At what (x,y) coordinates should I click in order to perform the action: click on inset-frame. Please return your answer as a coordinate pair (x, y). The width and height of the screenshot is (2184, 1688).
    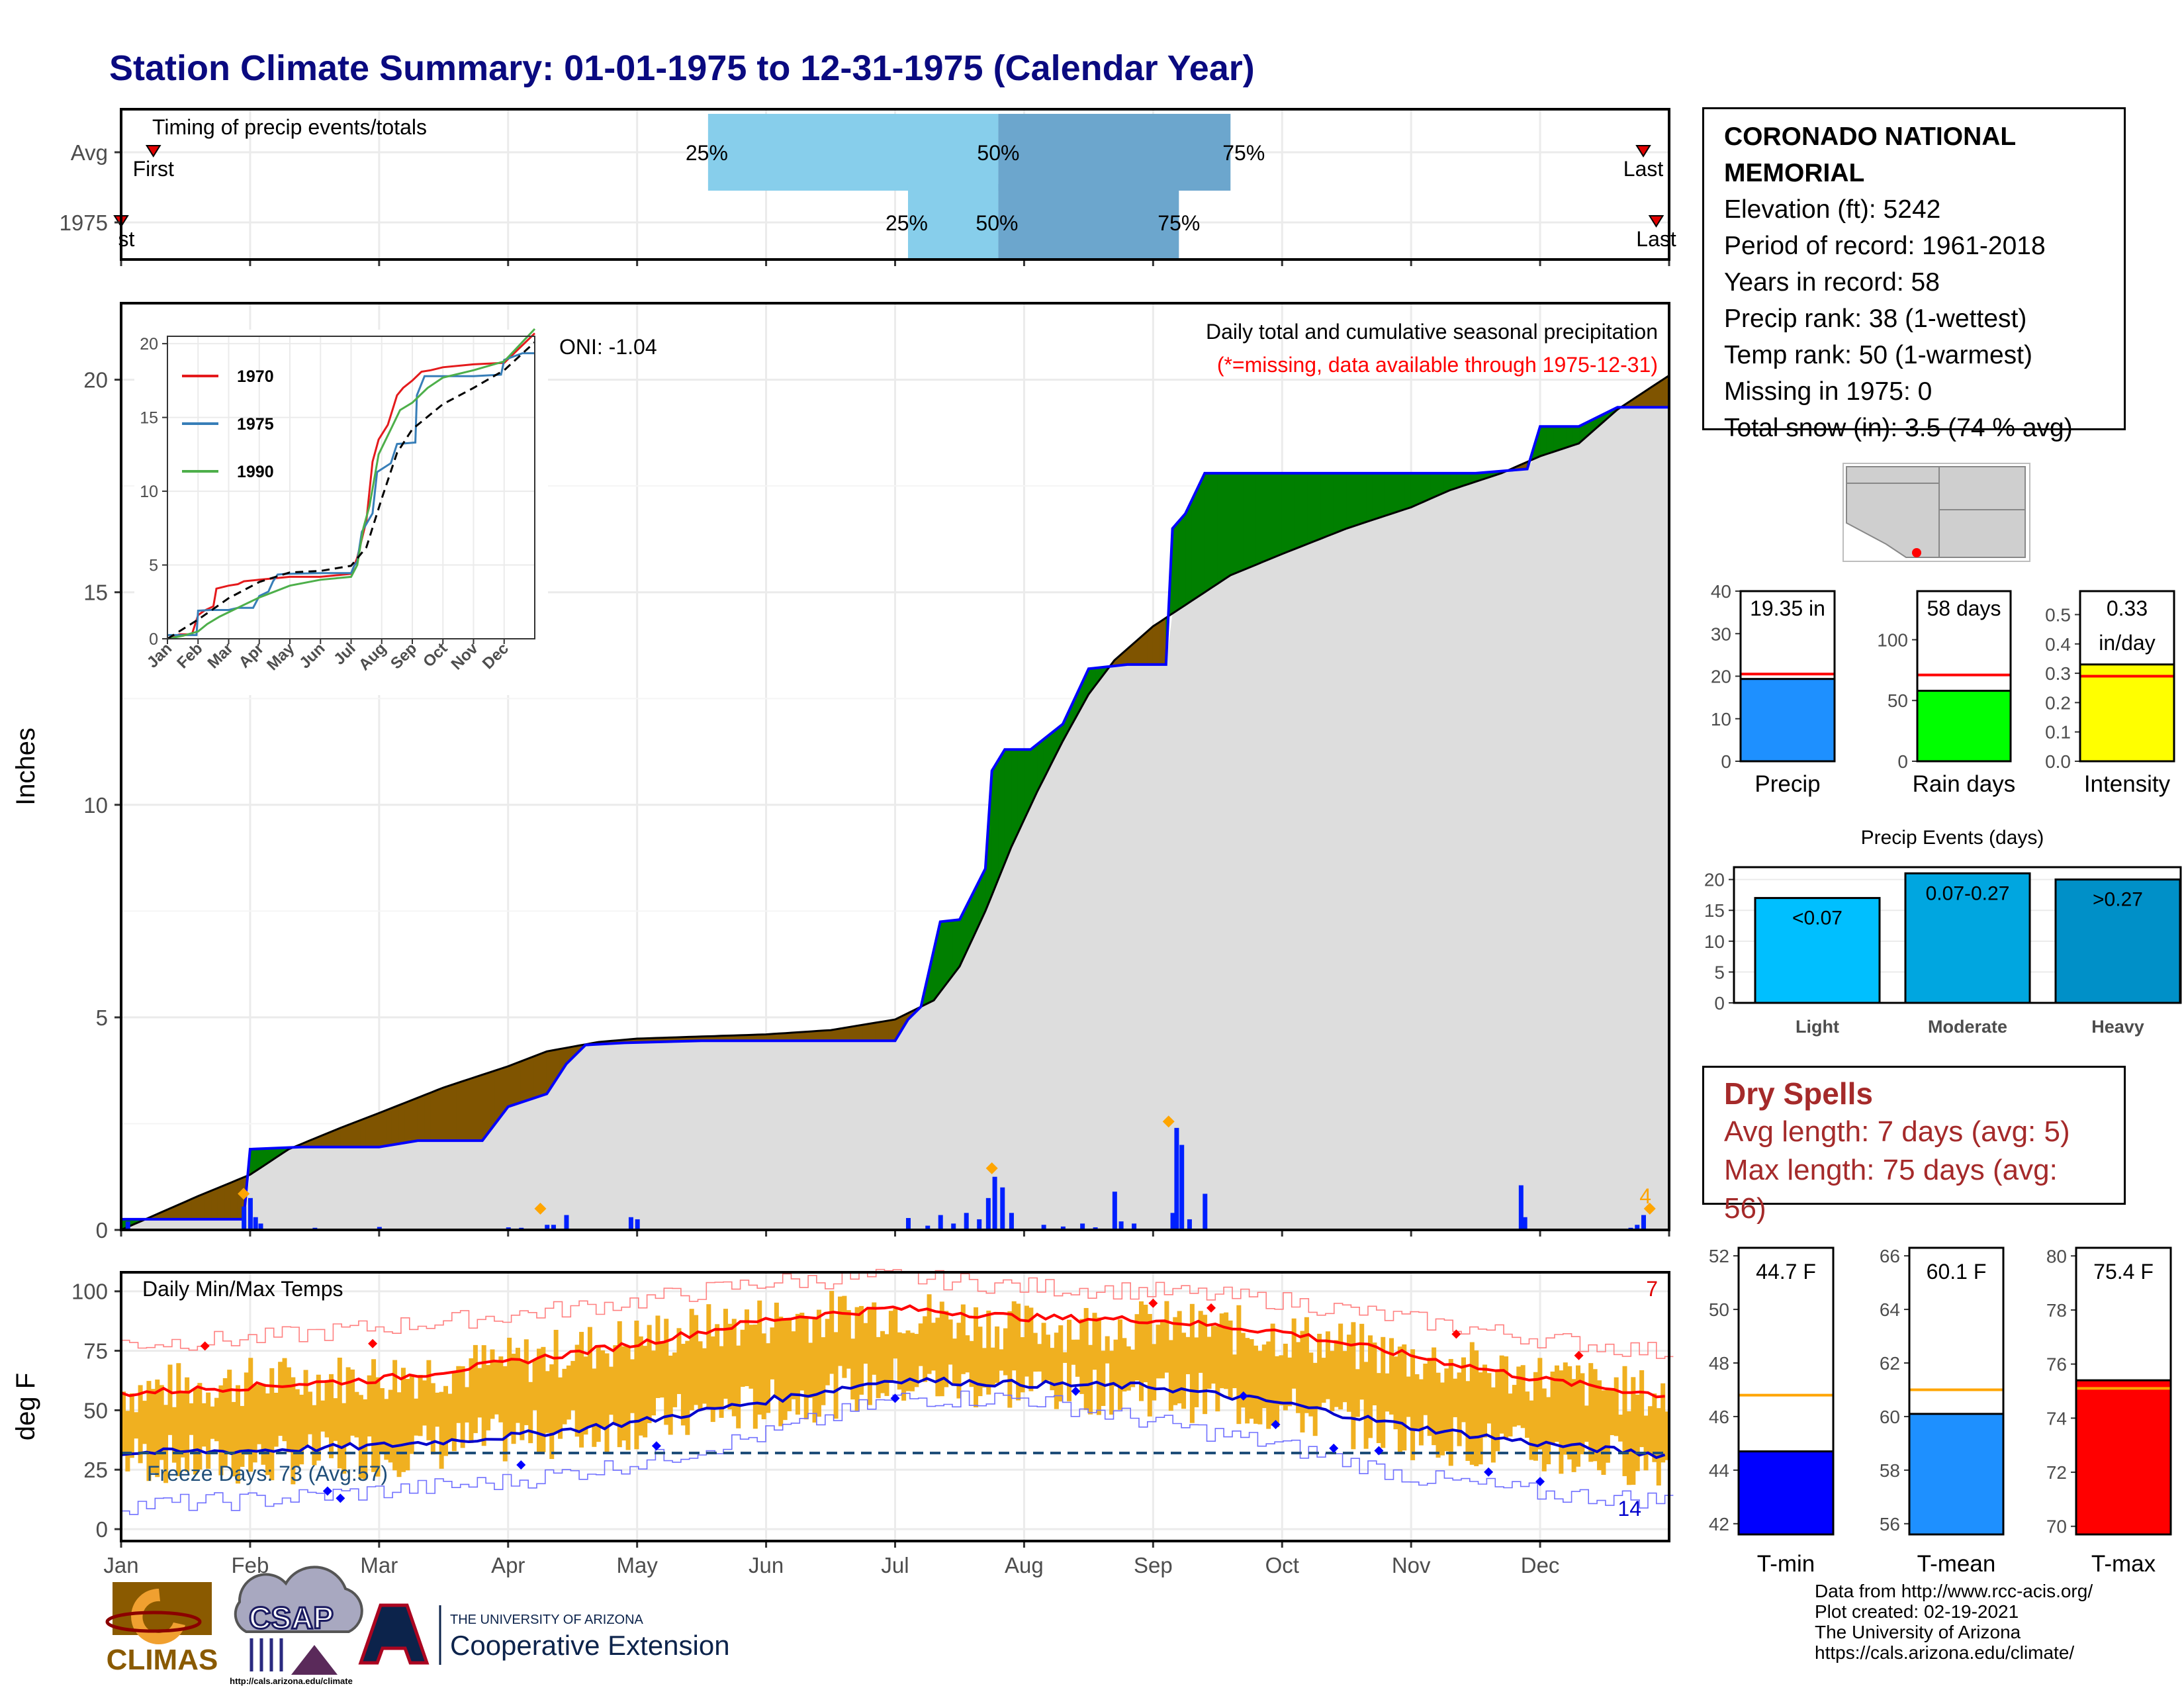
    Looking at the image, I should click on (351, 487).